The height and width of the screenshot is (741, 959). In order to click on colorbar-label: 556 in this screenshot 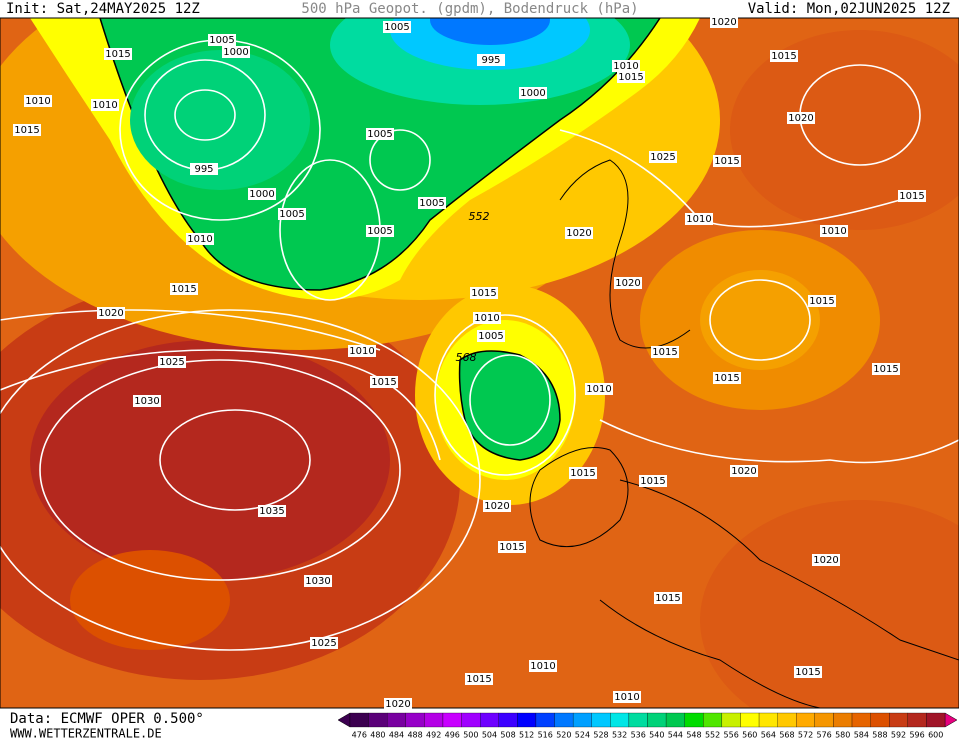, I will do `click(731, 735)`.